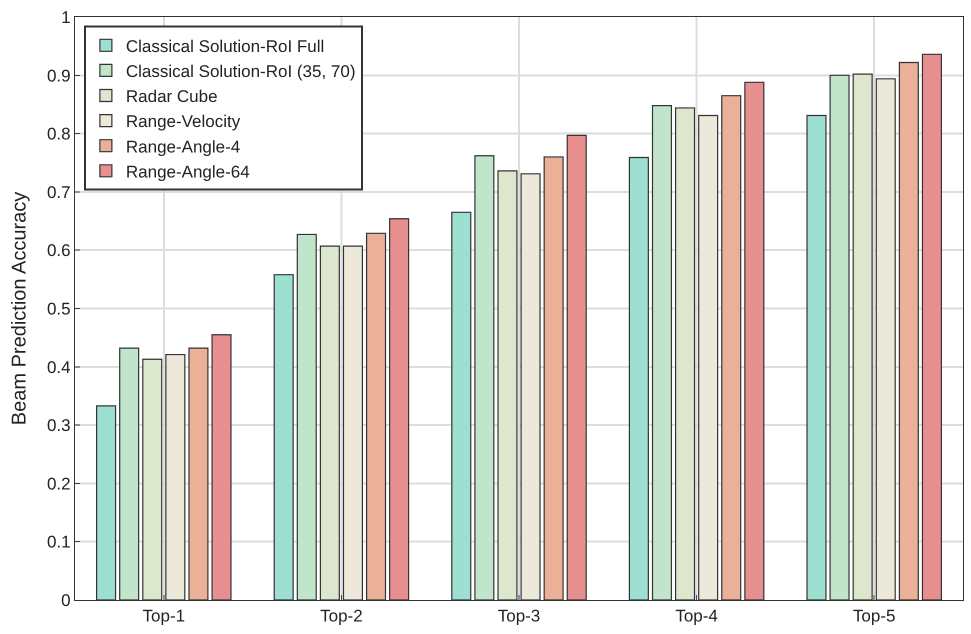 This screenshot has height=634, width=971. Describe the element at coordinates (58, 367) in the screenshot. I see `y-tick-label: 0.4` at that location.